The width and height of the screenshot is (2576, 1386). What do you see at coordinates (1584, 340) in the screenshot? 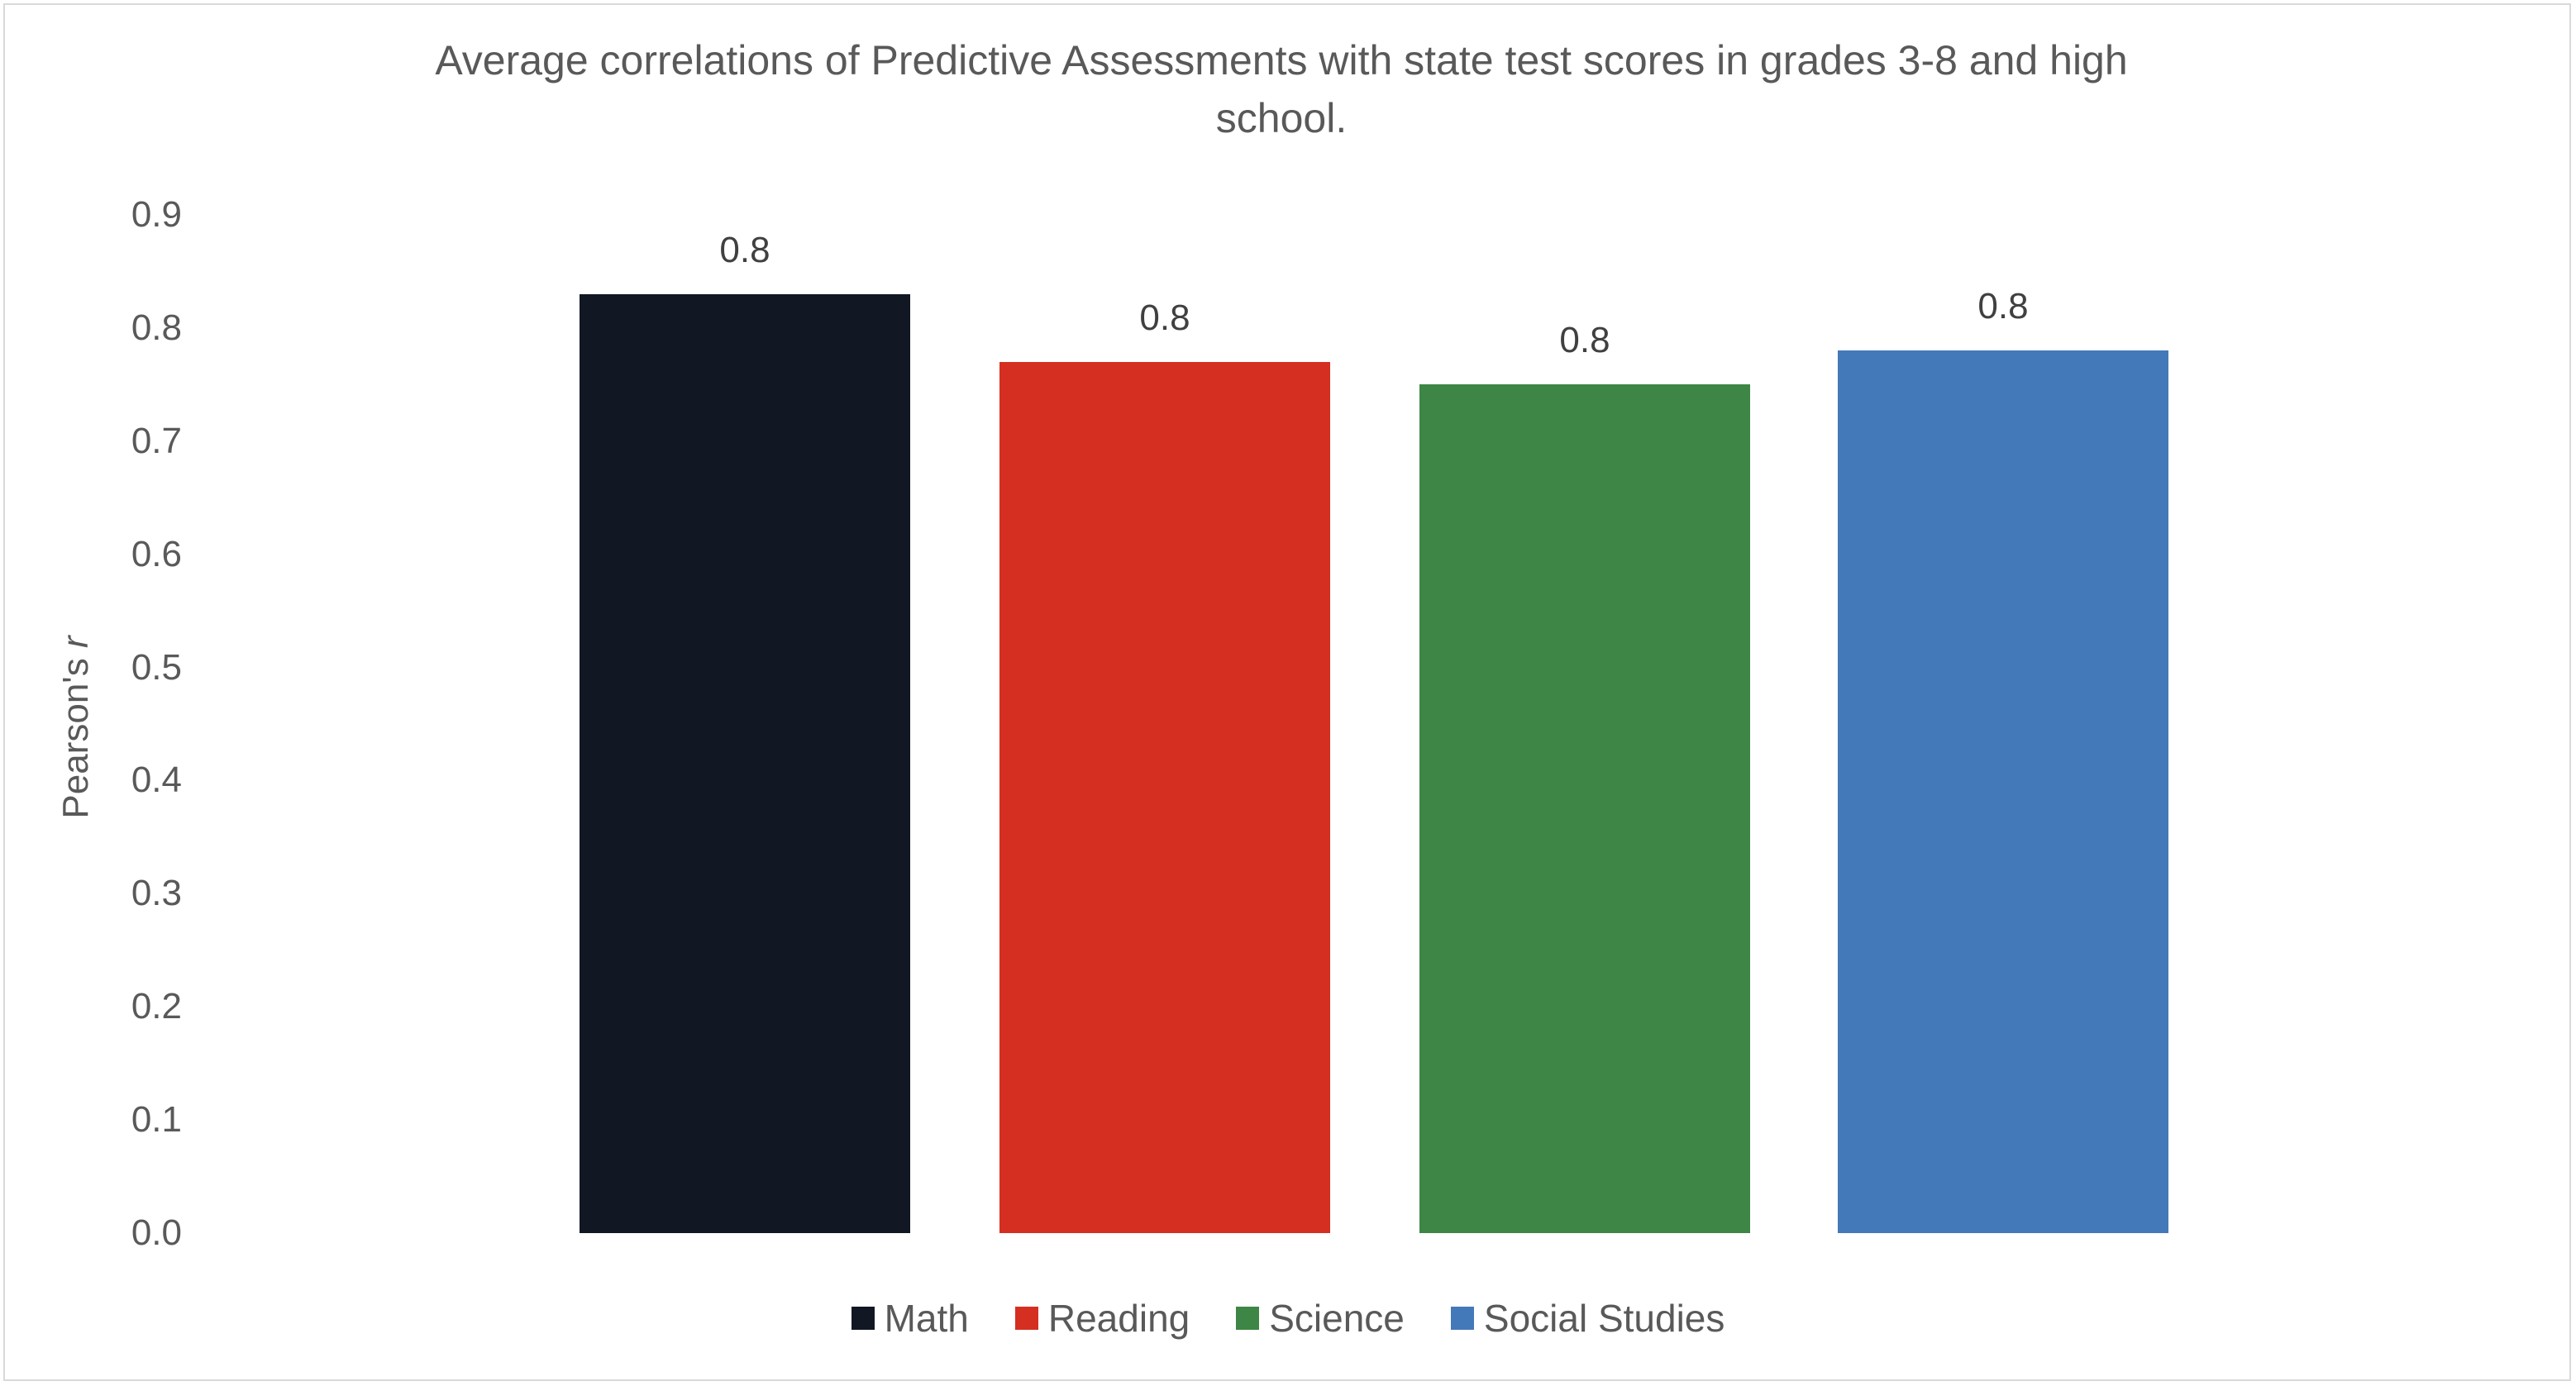
I see `data-label-science: 0.8` at bounding box center [1584, 340].